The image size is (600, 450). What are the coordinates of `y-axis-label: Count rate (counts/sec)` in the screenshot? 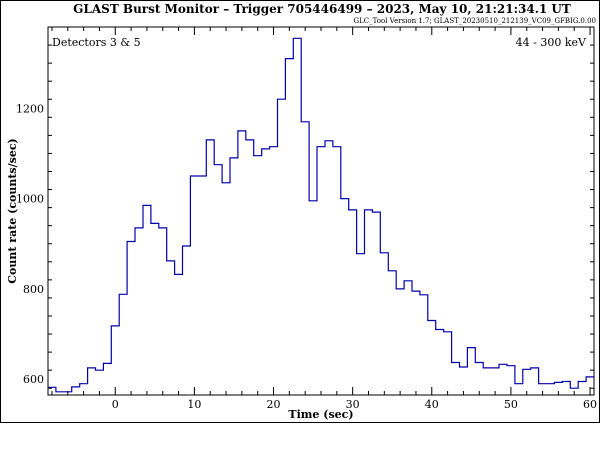 It's located at (12, 210).